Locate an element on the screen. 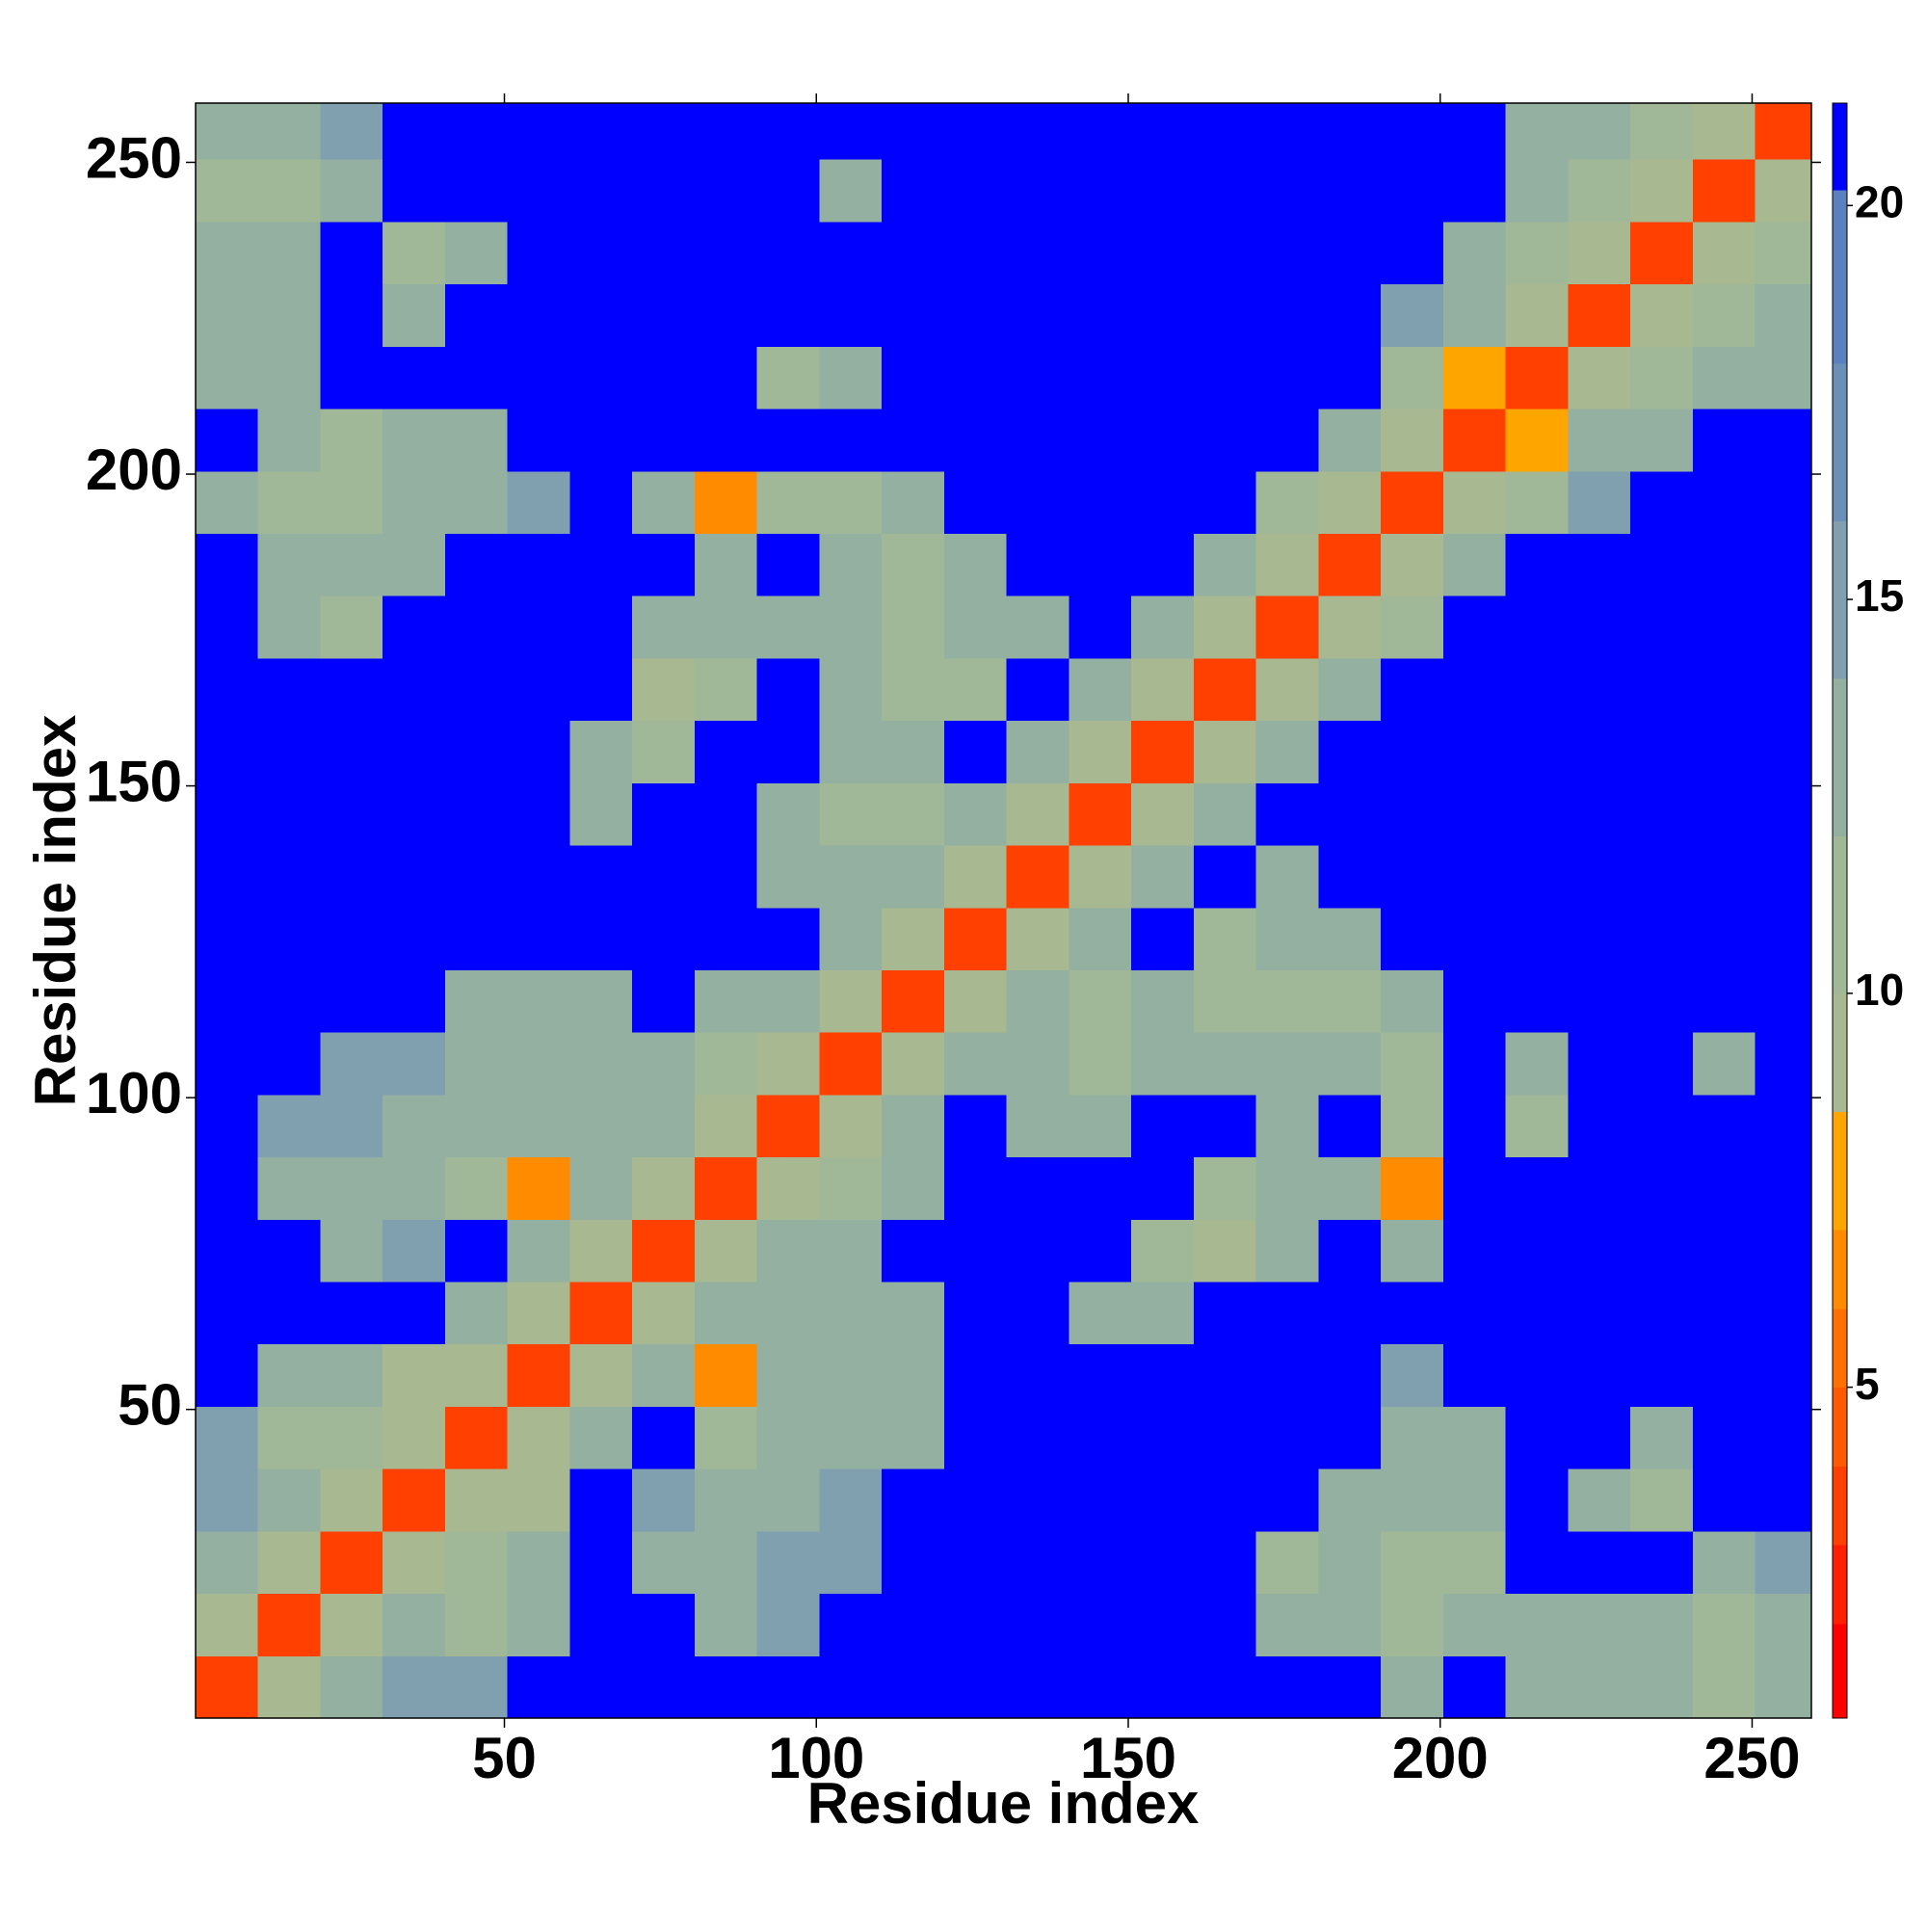  y-tick-label: 250 is located at coordinates (134, 157).